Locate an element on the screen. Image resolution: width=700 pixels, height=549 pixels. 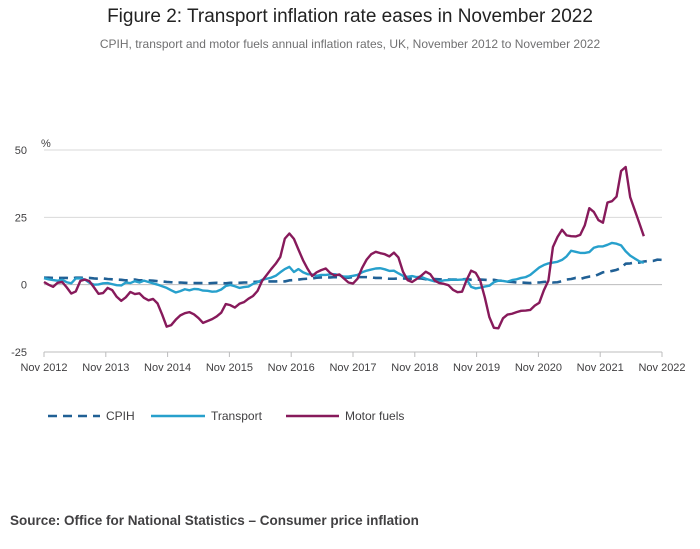
legend-label: CPIH is located at coordinates (120, 416).